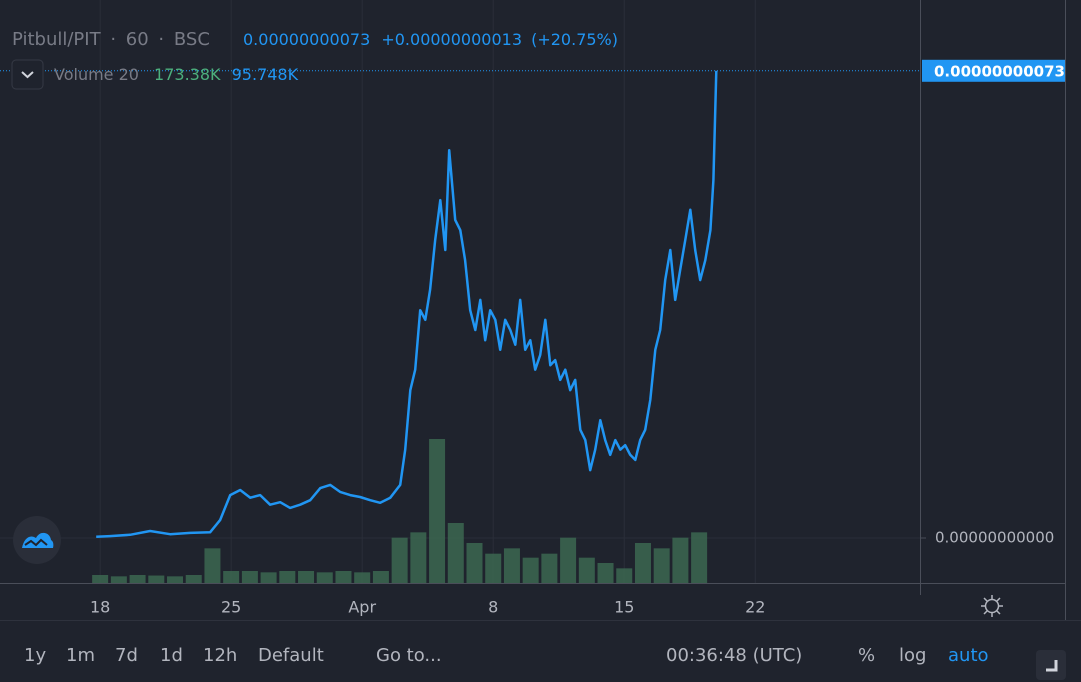  Describe the element at coordinates (100, 607) in the screenshot. I see `x-tick-label: 18` at that location.